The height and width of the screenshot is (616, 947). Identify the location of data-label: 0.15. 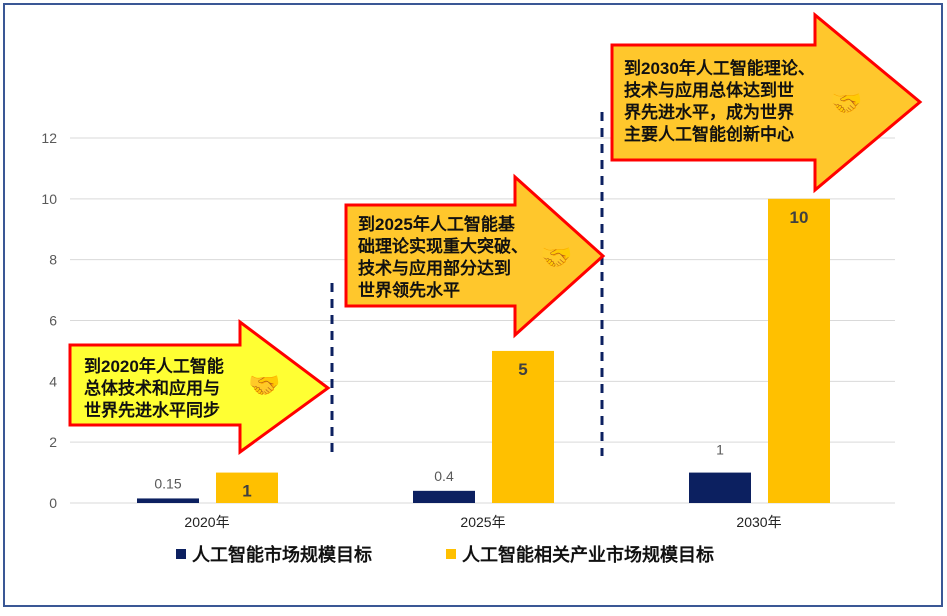
(167, 483).